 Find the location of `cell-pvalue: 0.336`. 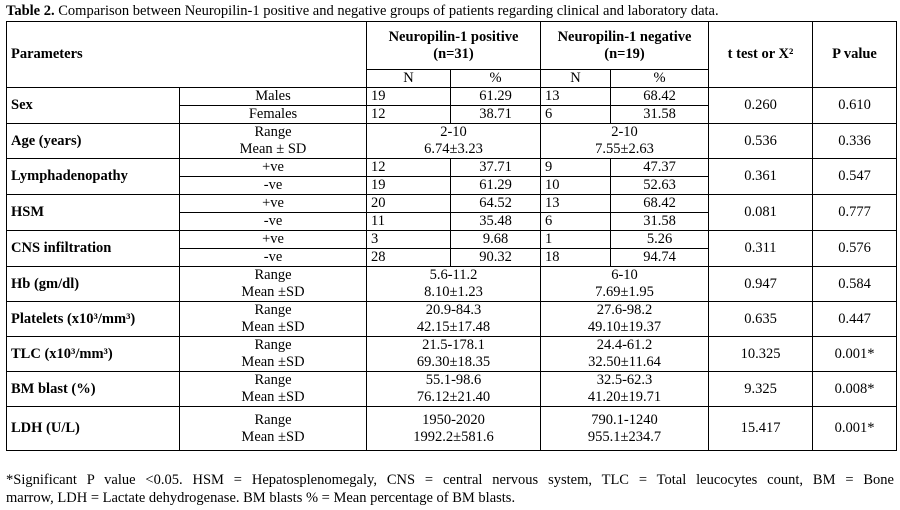

cell-pvalue: 0.336 is located at coordinates (855, 141).